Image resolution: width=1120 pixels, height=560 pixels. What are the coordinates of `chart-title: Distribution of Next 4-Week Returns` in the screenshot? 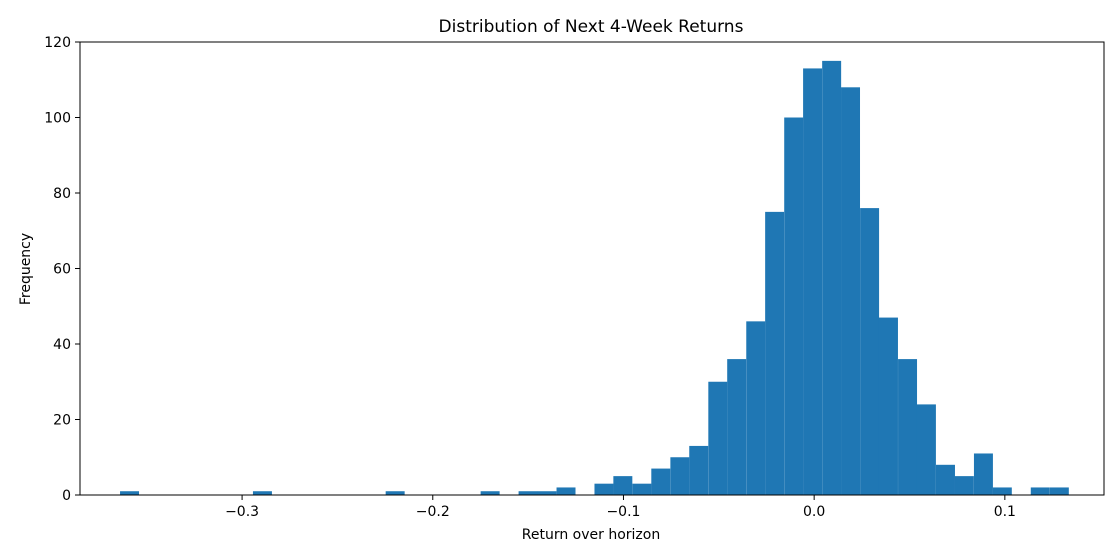 It's located at (591, 27).